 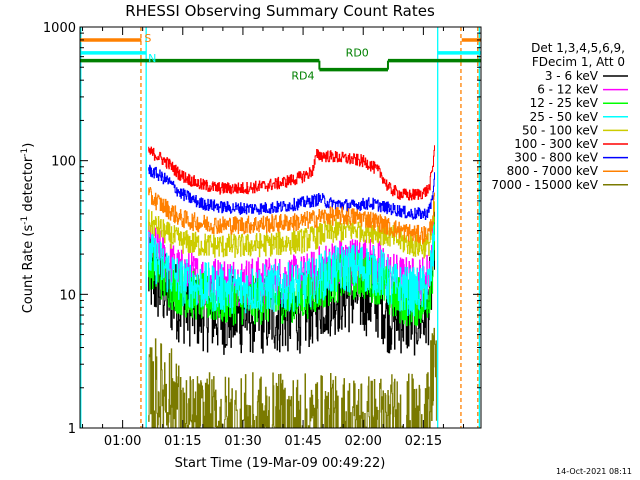 What do you see at coordinates (242, 441) in the screenshot?
I see `x-tick-label: 01:30` at bounding box center [242, 441].